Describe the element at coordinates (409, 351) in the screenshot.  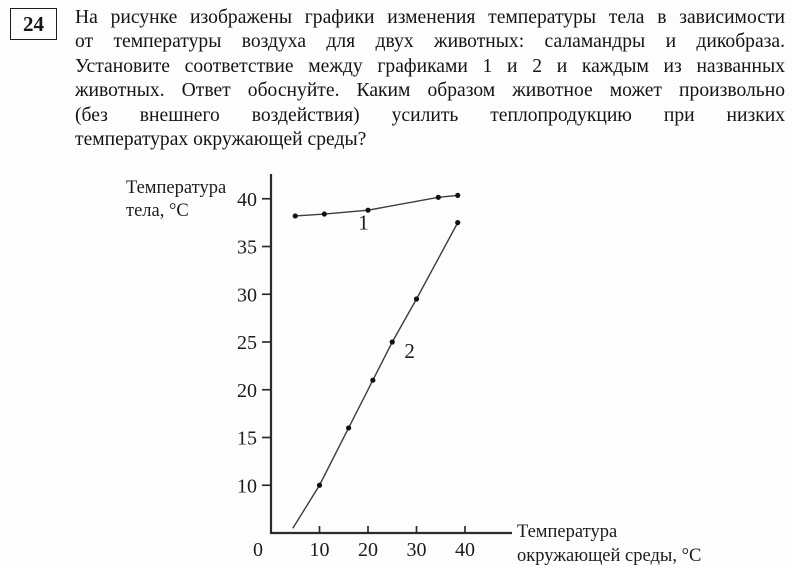
I see `series-label-2: 2` at that location.